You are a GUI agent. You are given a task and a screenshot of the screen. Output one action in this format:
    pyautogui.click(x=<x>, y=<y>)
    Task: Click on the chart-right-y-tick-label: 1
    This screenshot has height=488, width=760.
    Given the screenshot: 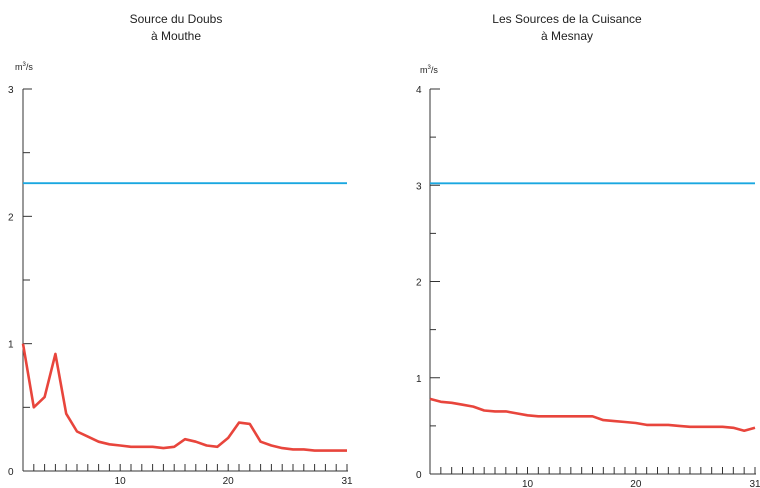 What is the action you would take?
    pyautogui.click(x=419, y=379)
    